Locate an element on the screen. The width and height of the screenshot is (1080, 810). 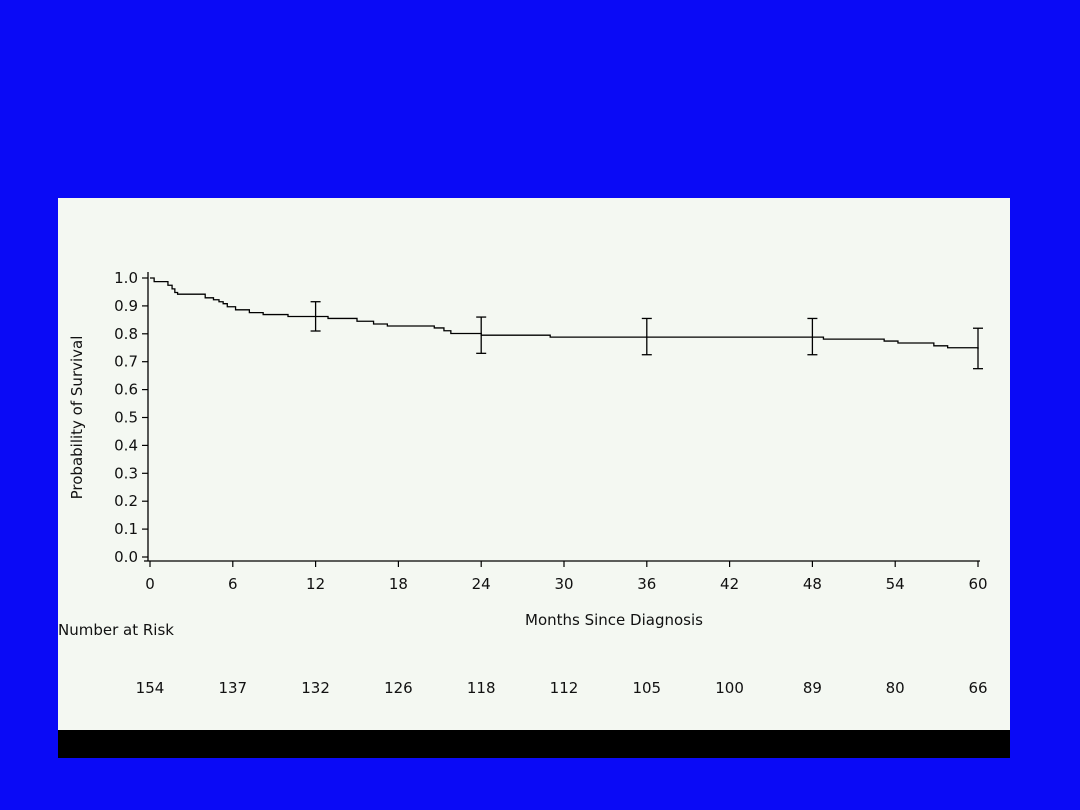
risk-count: 137 is located at coordinates (232, 688).